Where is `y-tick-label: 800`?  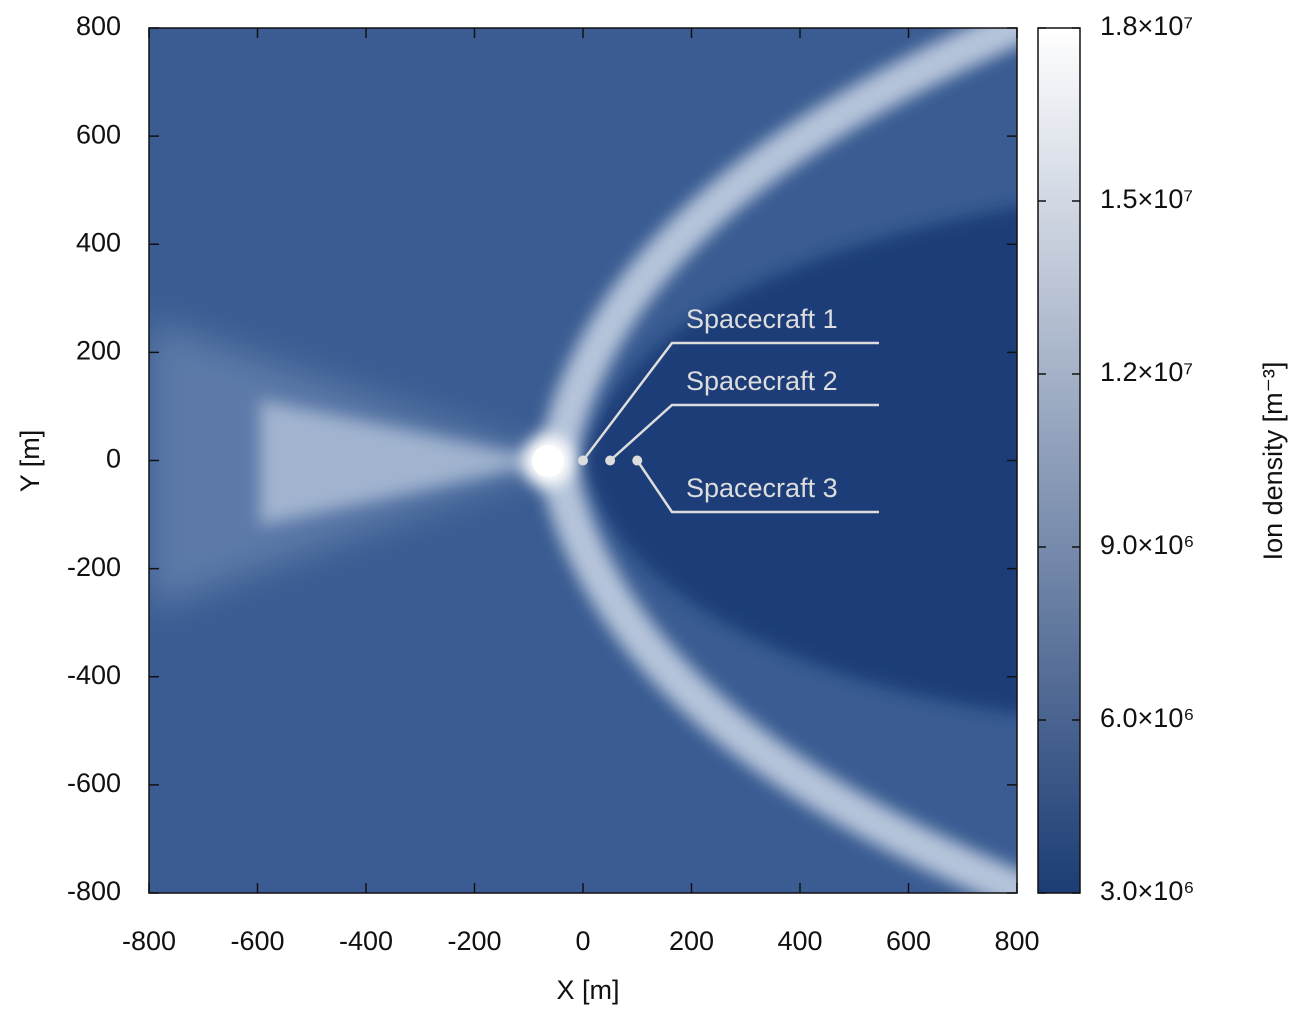 y-tick-label: 800 is located at coordinates (98, 26).